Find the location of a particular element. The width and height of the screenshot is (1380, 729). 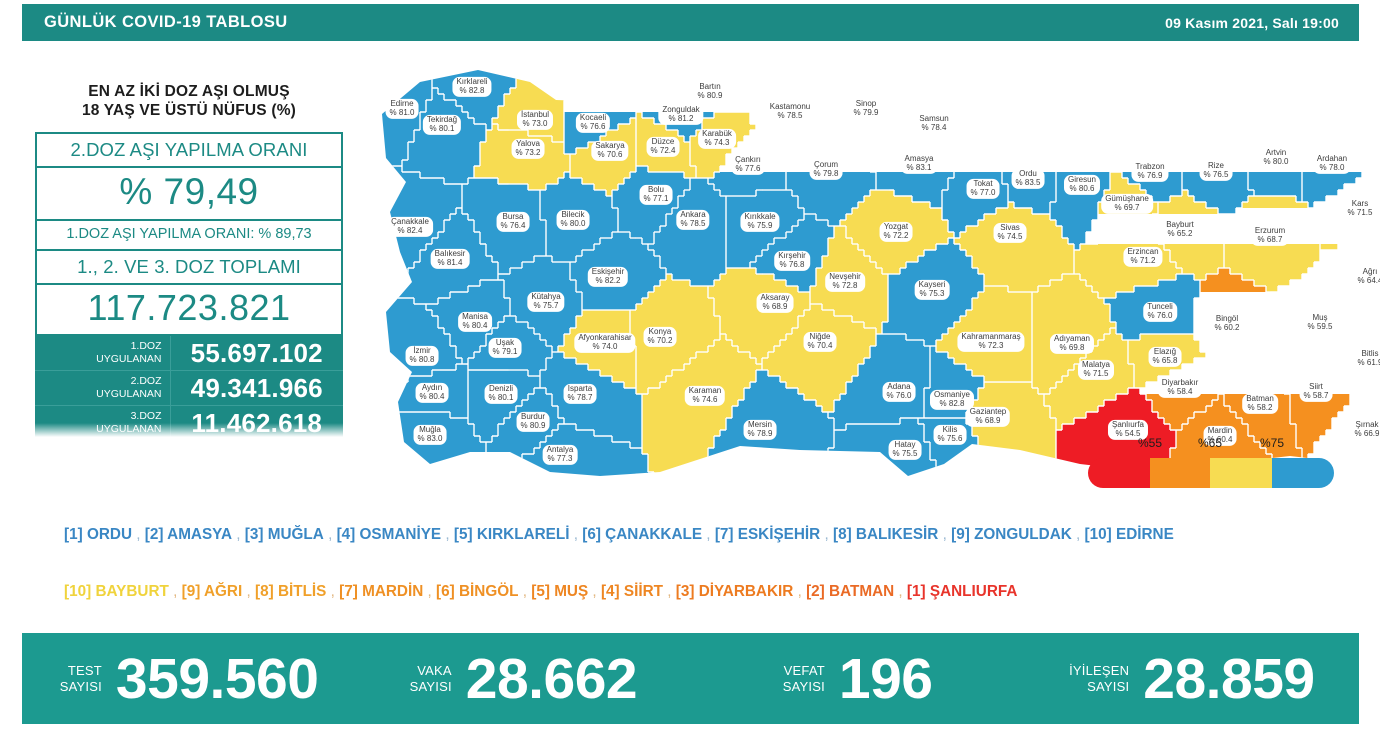

rank-province: ÇANAKKALE is located at coordinates (654, 534).